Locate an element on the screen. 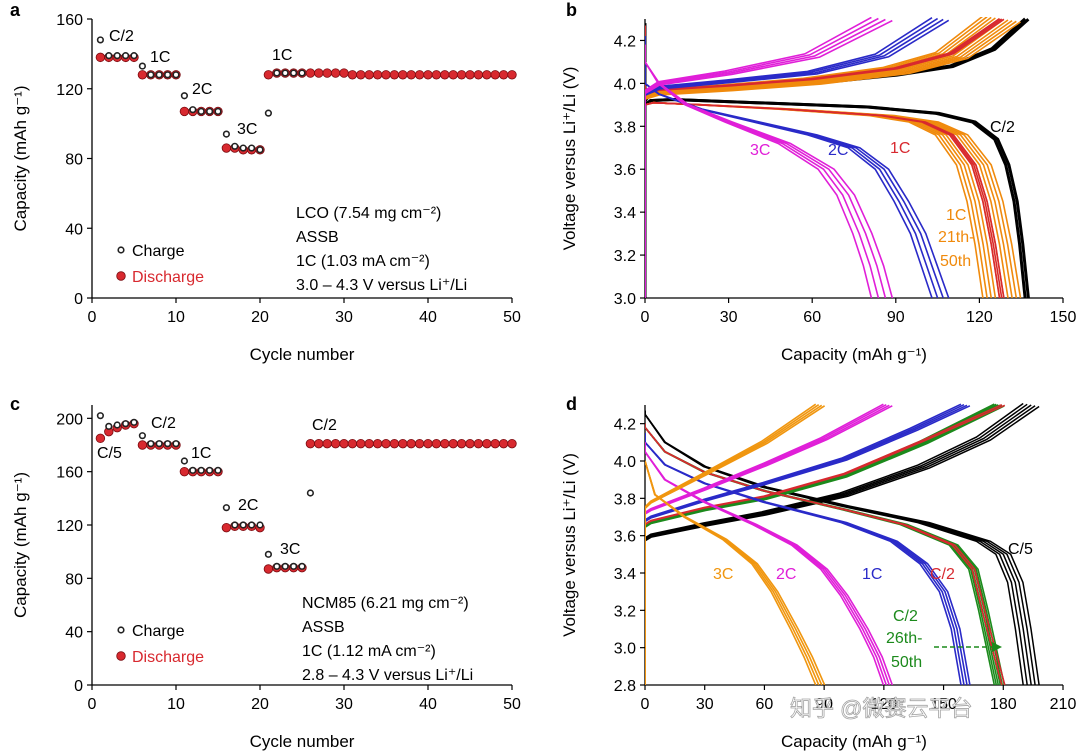  y-tick-label: 3.8 is located at coordinates (625, 499).